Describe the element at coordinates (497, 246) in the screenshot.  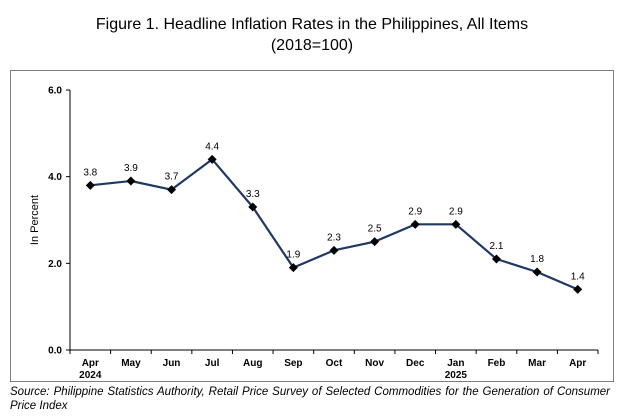
I see `data-label: 2.1` at that location.